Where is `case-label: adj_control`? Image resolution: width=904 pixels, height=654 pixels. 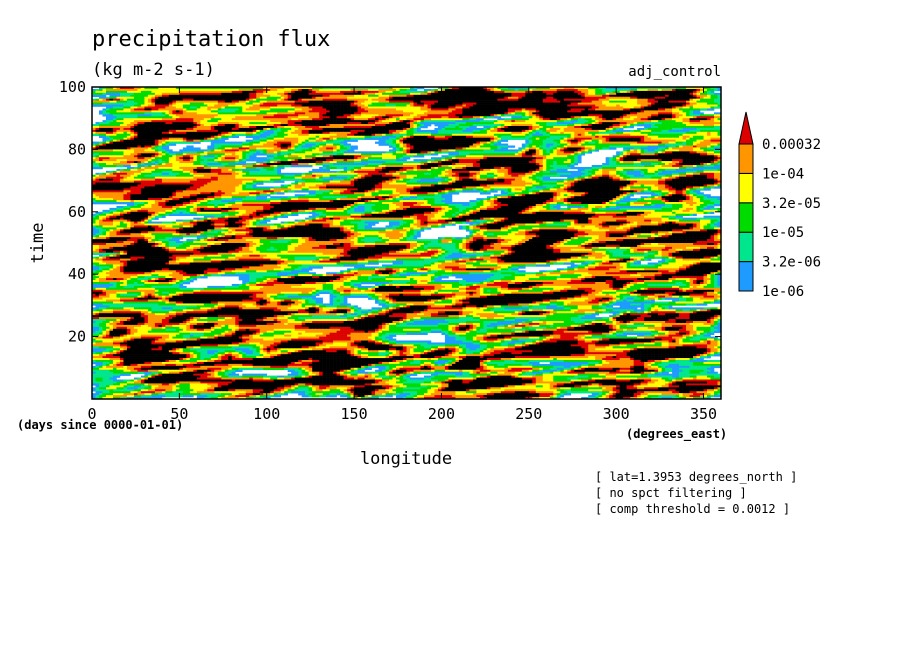
case-label: adj_control is located at coordinates (674, 72).